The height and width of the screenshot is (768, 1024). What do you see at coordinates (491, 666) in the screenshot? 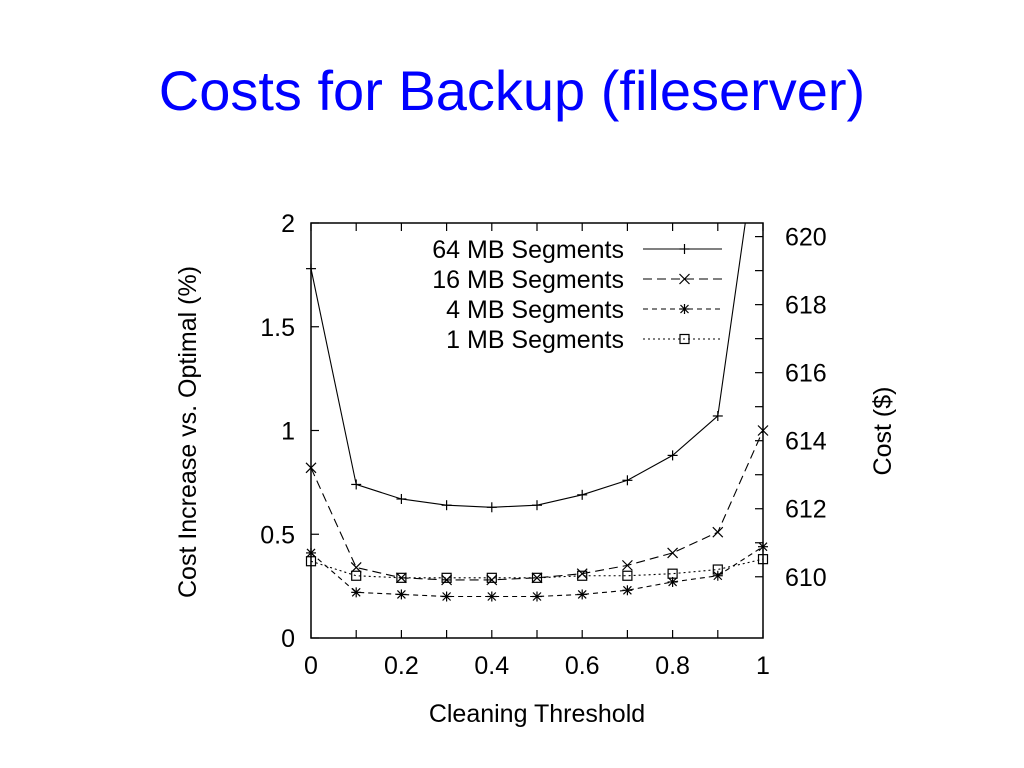
I see `x-tick-label: 0.4` at bounding box center [491, 666].